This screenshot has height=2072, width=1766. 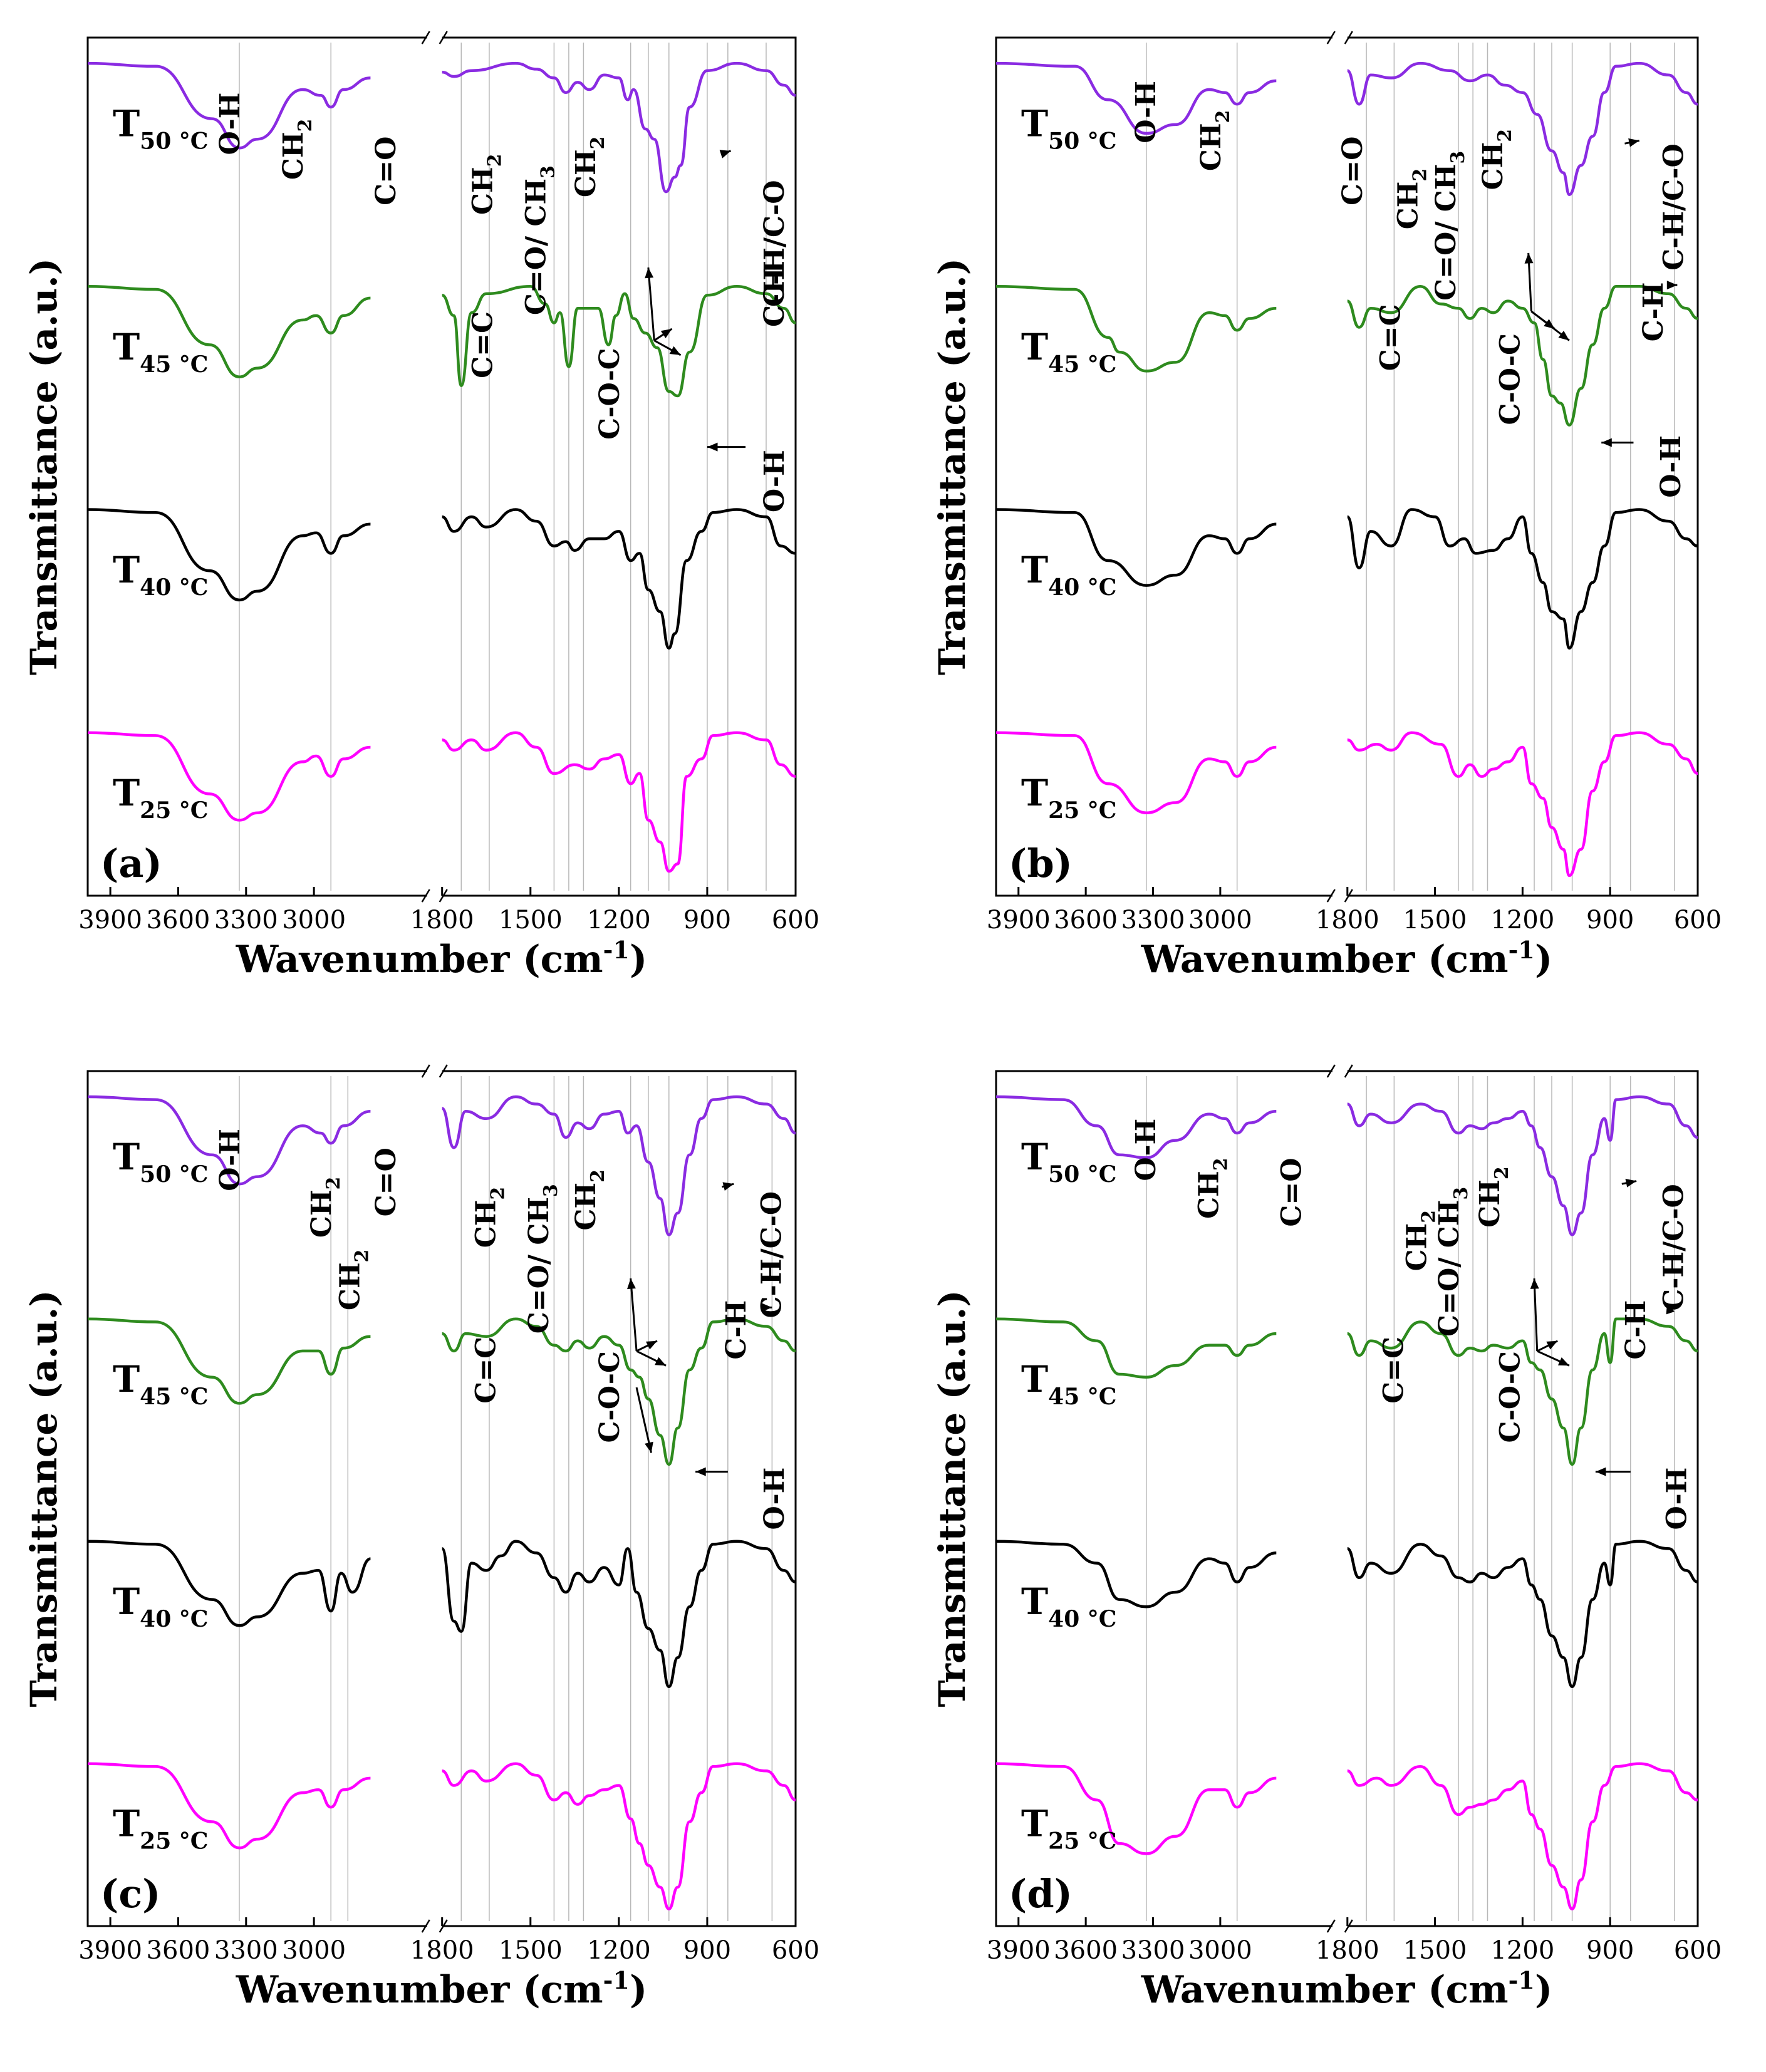 I want to click on series-line-25c-left, so click(x=1136, y=1808).